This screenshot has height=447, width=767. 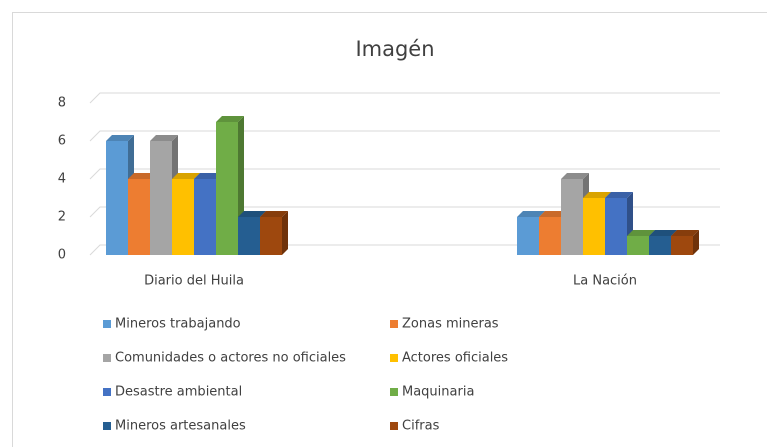 What do you see at coordinates (394, 49) in the screenshot?
I see `chart-title: Imagén` at bounding box center [394, 49].